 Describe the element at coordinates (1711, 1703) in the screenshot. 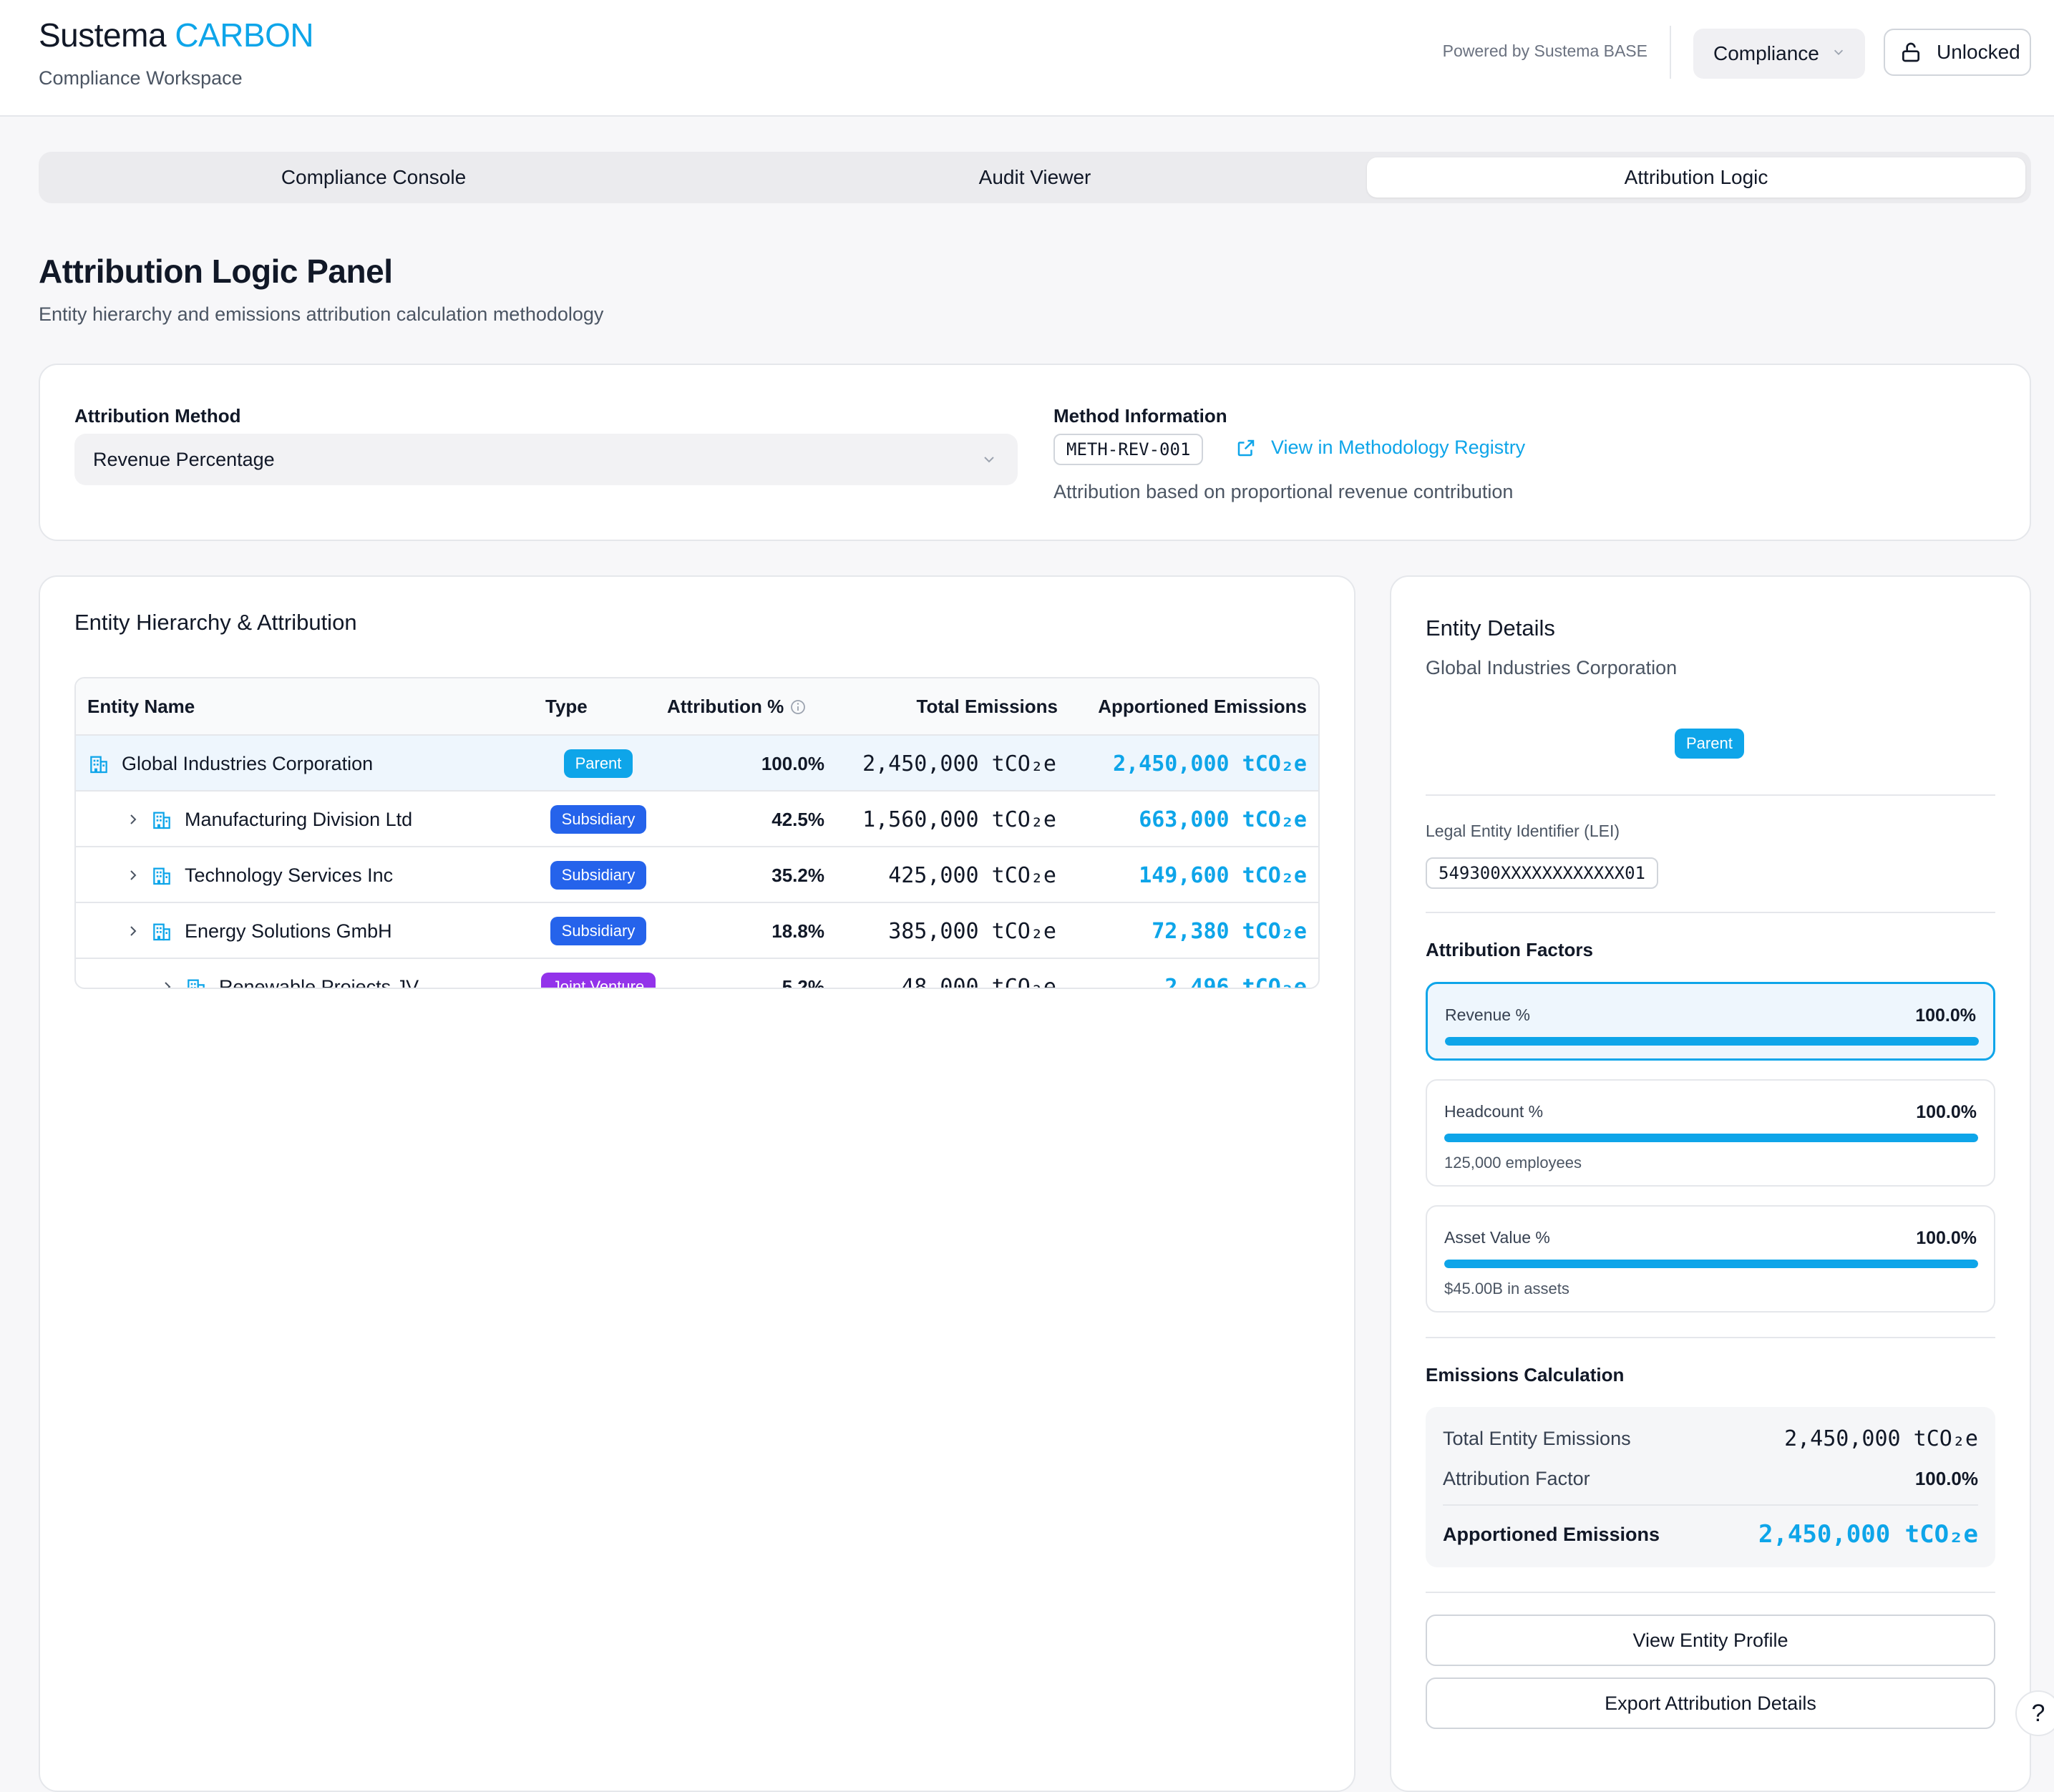

I see `export-attribution-button: Export Attribution Details` at that location.